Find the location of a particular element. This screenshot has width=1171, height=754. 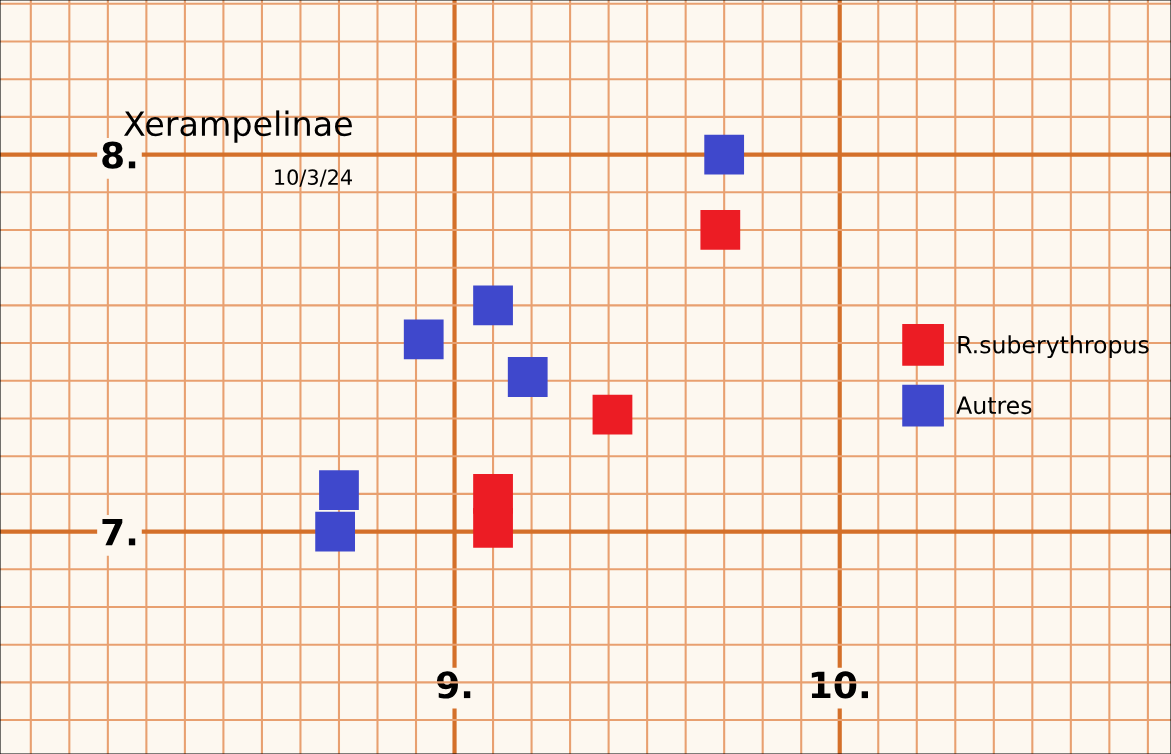

text: 10/3/24 is located at coordinates (313, 178).